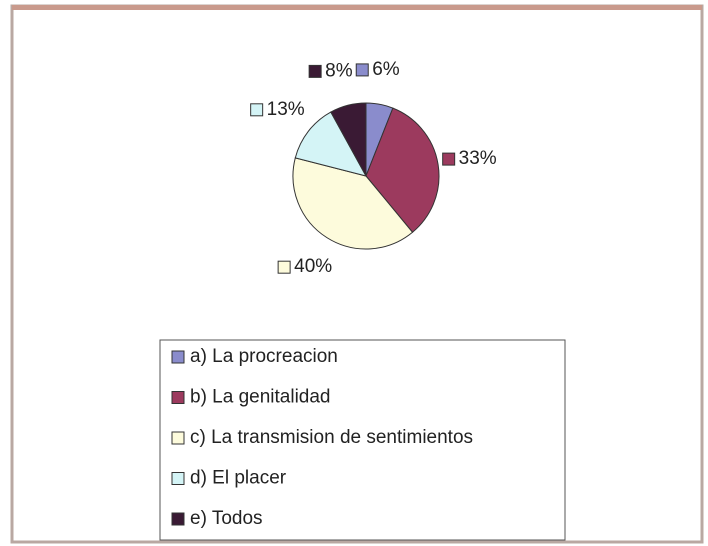 Image resolution: width=708 pixels, height=546 pixels. Describe the element at coordinates (313, 266) in the screenshot. I see `data-label: 40%` at that location.